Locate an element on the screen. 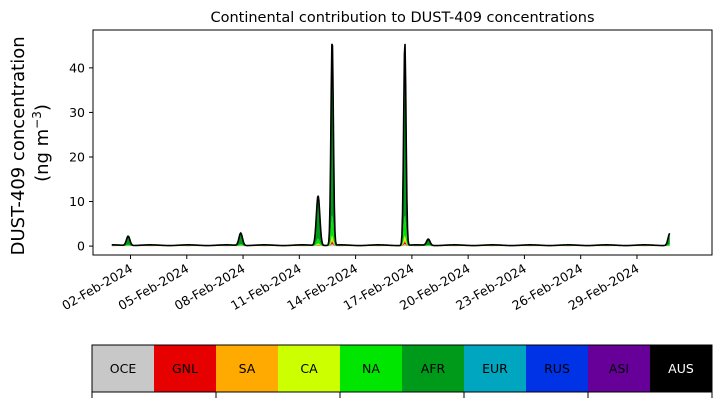  legend-frame is located at coordinates (402, 368).